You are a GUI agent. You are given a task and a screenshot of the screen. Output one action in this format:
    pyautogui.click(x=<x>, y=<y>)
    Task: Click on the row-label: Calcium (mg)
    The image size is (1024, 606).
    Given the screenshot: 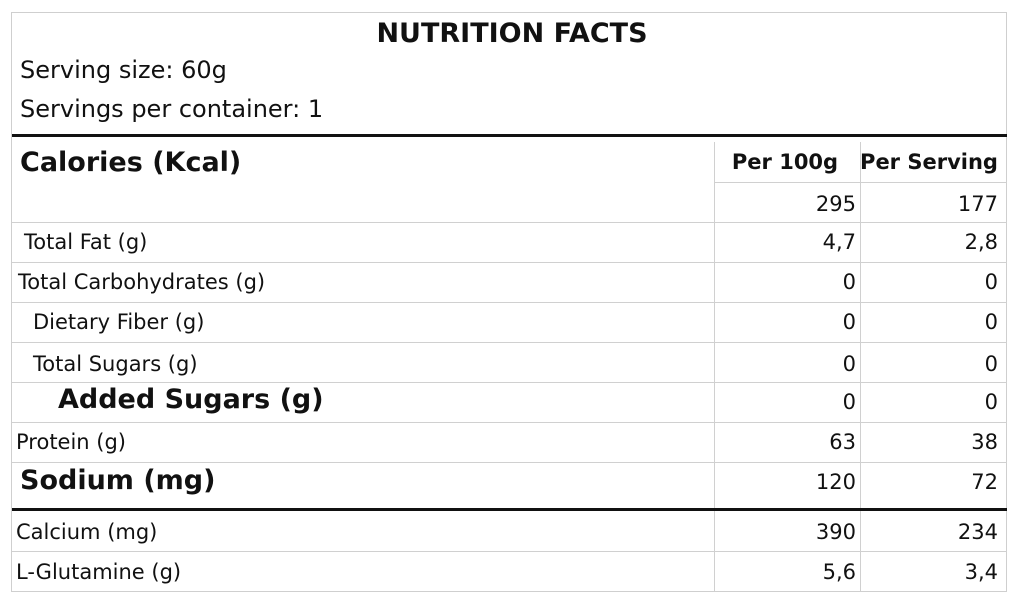 What is the action you would take?
    pyautogui.click(x=87, y=532)
    